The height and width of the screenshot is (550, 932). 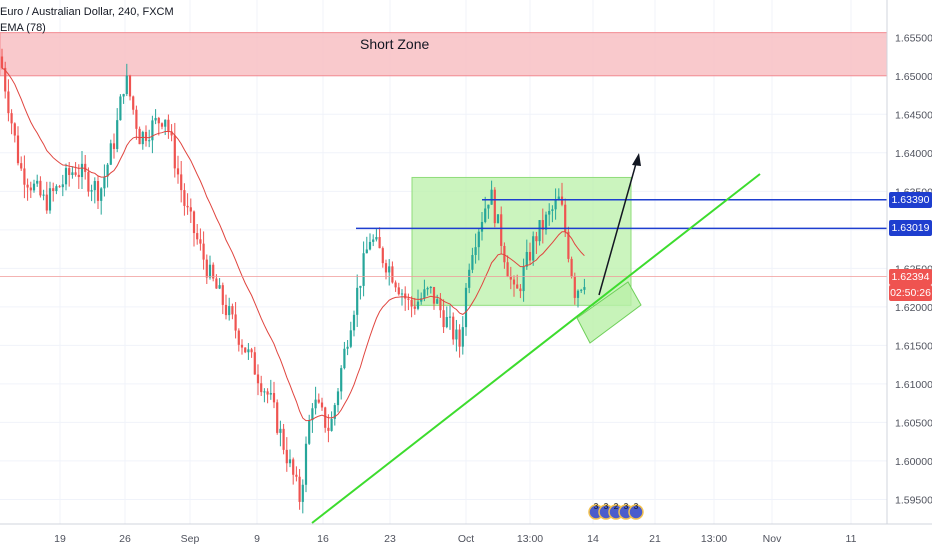 What do you see at coordinates (257, 539) in the screenshot?
I see `time-tick-label: 9` at bounding box center [257, 539].